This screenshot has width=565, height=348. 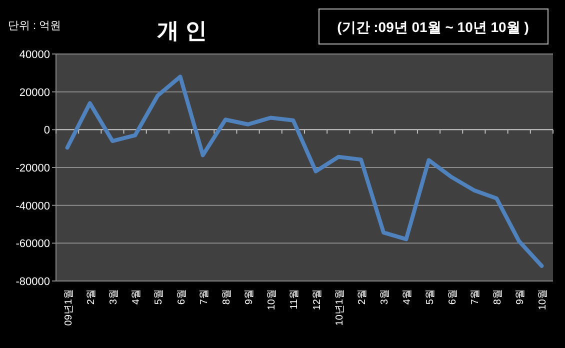 I want to click on chart-title: 개 인, so click(x=182, y=30).